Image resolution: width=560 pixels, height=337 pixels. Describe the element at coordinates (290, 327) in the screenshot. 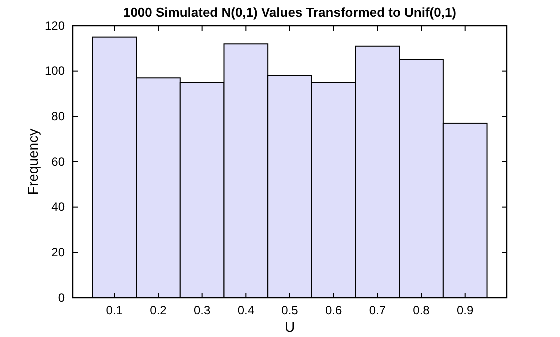

I see `x-axis-title: U` at that location.